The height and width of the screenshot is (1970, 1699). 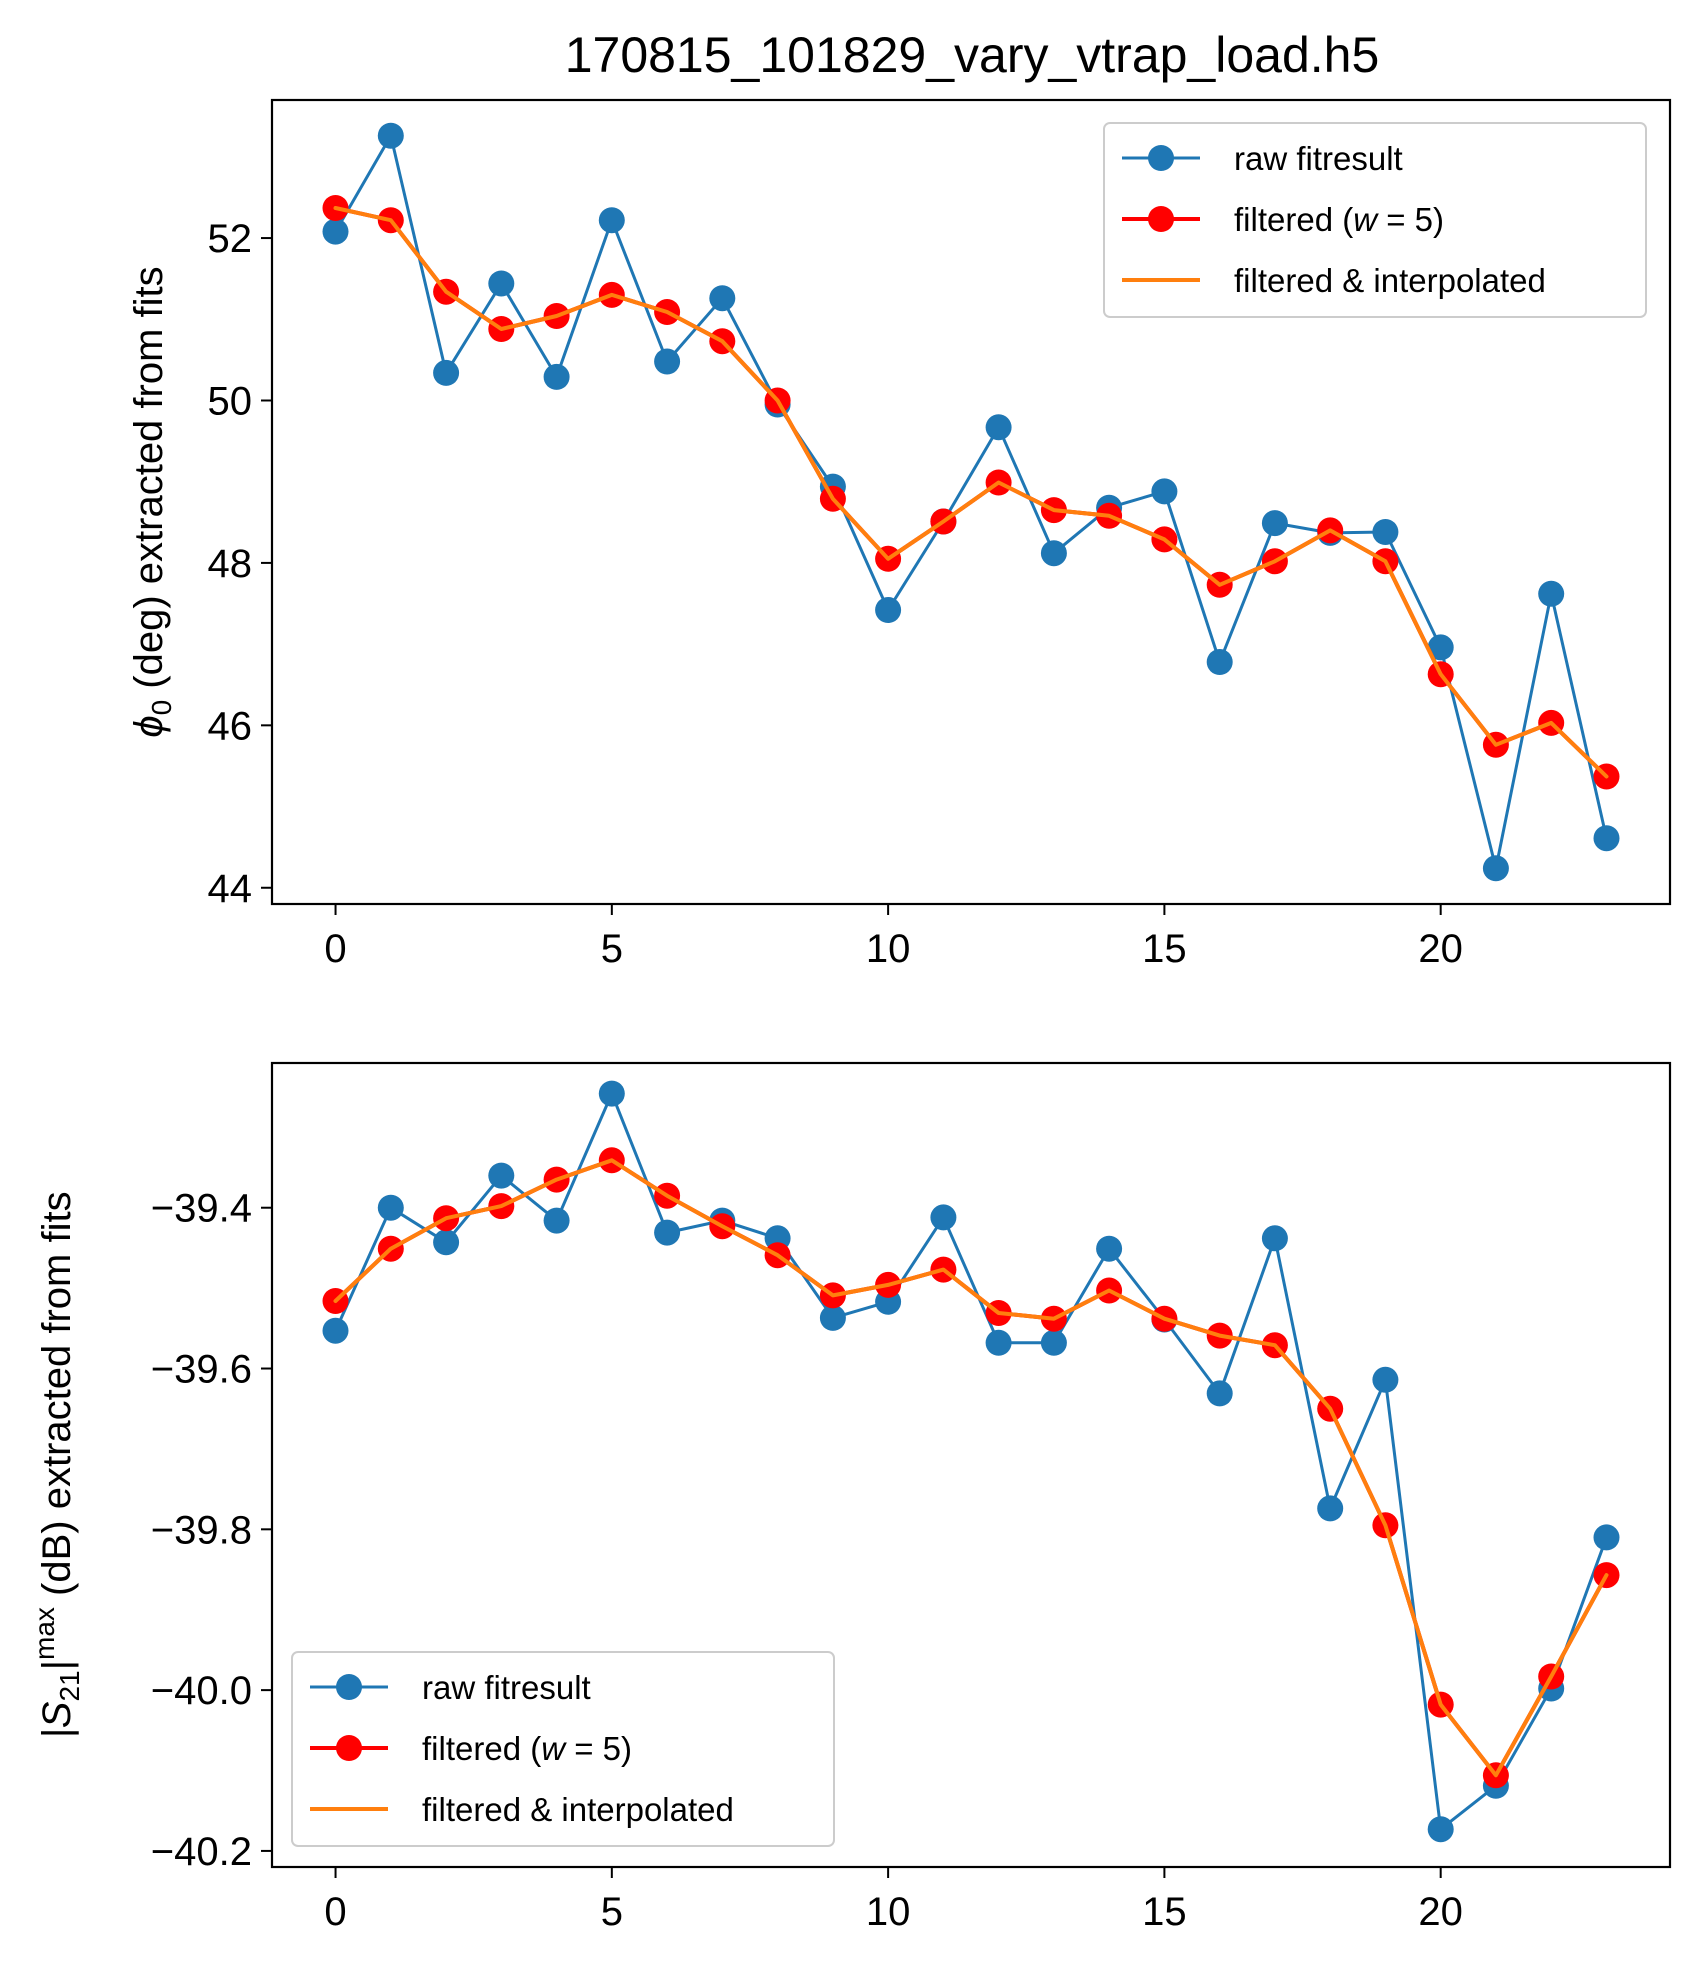 I want to click on y-tick-label: 44, so click(x=230, y=889).